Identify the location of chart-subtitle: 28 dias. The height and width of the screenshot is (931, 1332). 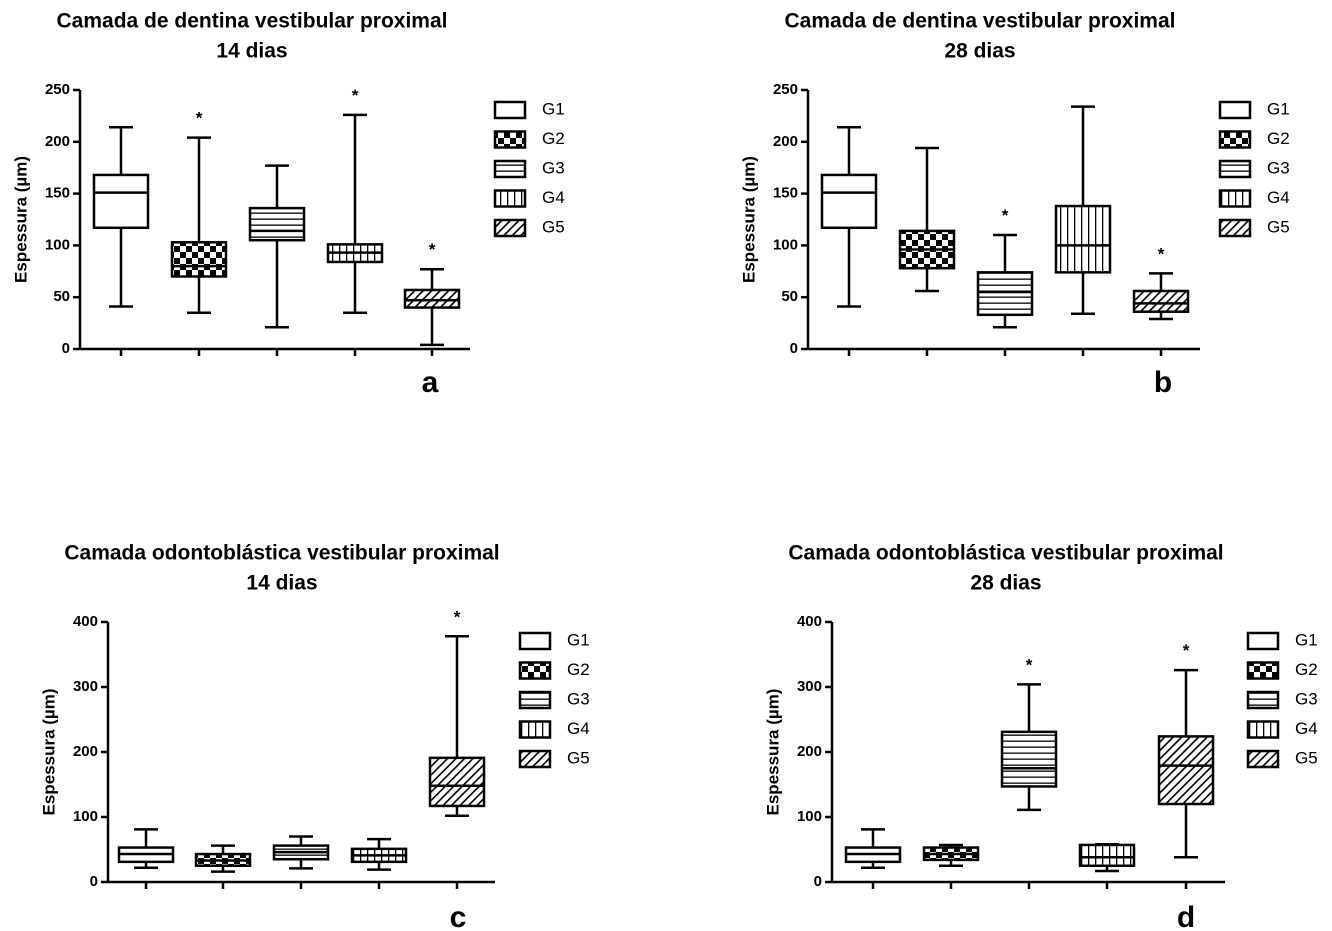
(1005, 583).